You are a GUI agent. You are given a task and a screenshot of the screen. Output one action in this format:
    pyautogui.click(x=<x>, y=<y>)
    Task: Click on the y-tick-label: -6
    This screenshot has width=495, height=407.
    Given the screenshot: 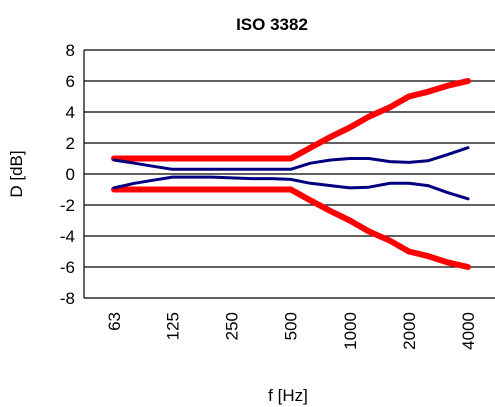 What is the action you would take?
    pyautogui.click(x=67, y=267)
    